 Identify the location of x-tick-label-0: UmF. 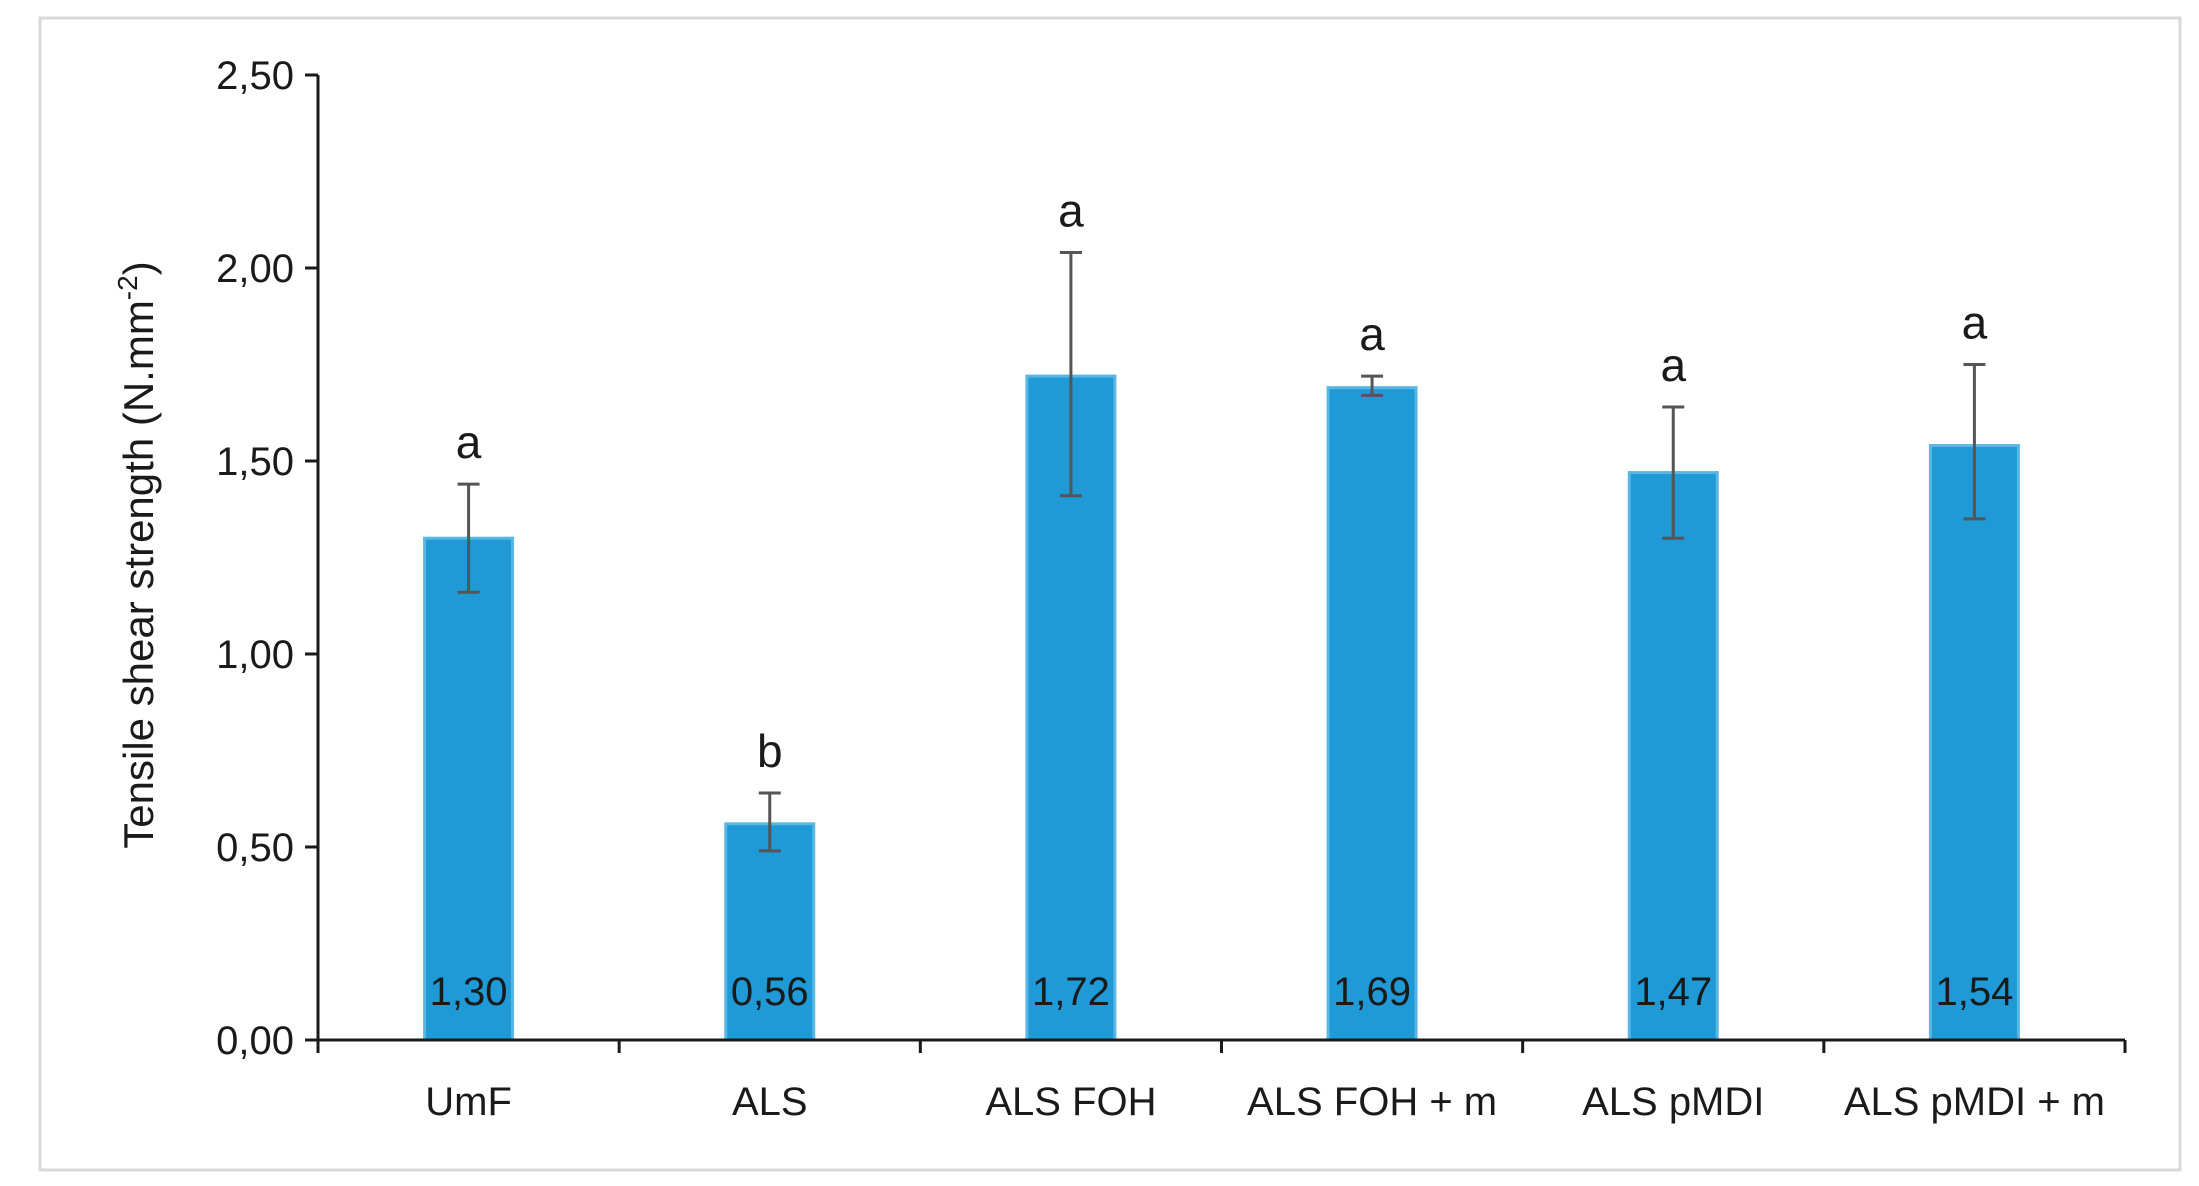
(468, 1102).